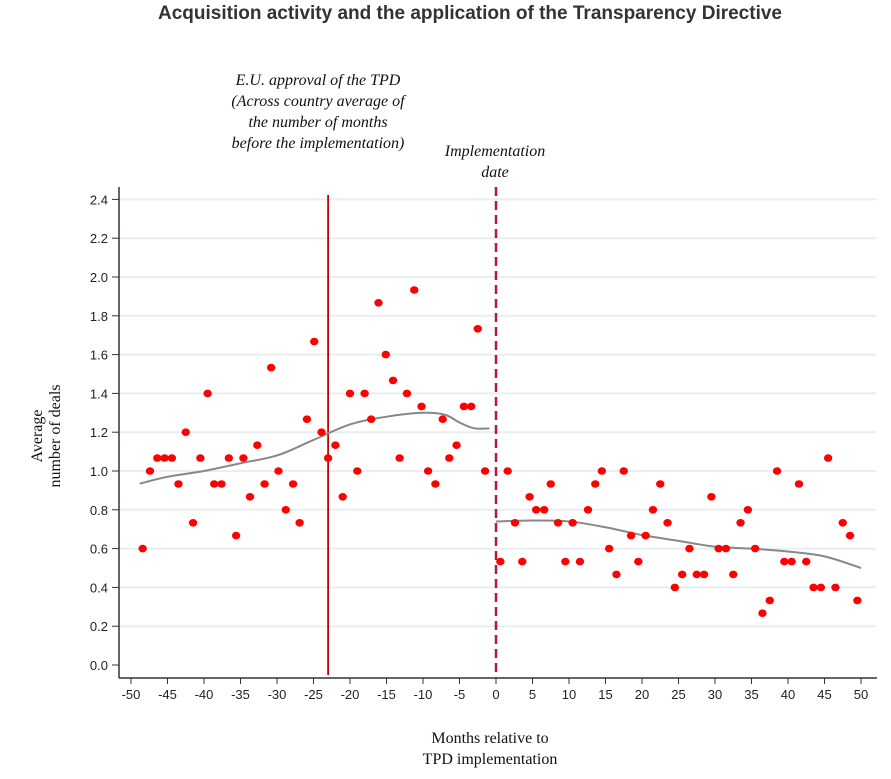  I want to click on y-tick-label: 1.8, so click(99, 316).